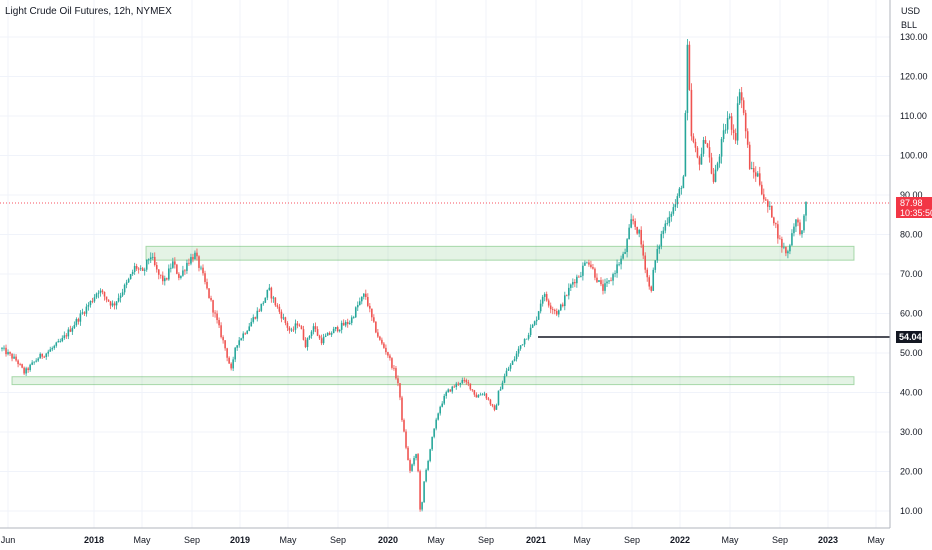 The image size is (932, 550). What do you see at coordinates (500, 253) in the screenshot?
I see `upper-resistance-zone` at bounding box center [500, 253].